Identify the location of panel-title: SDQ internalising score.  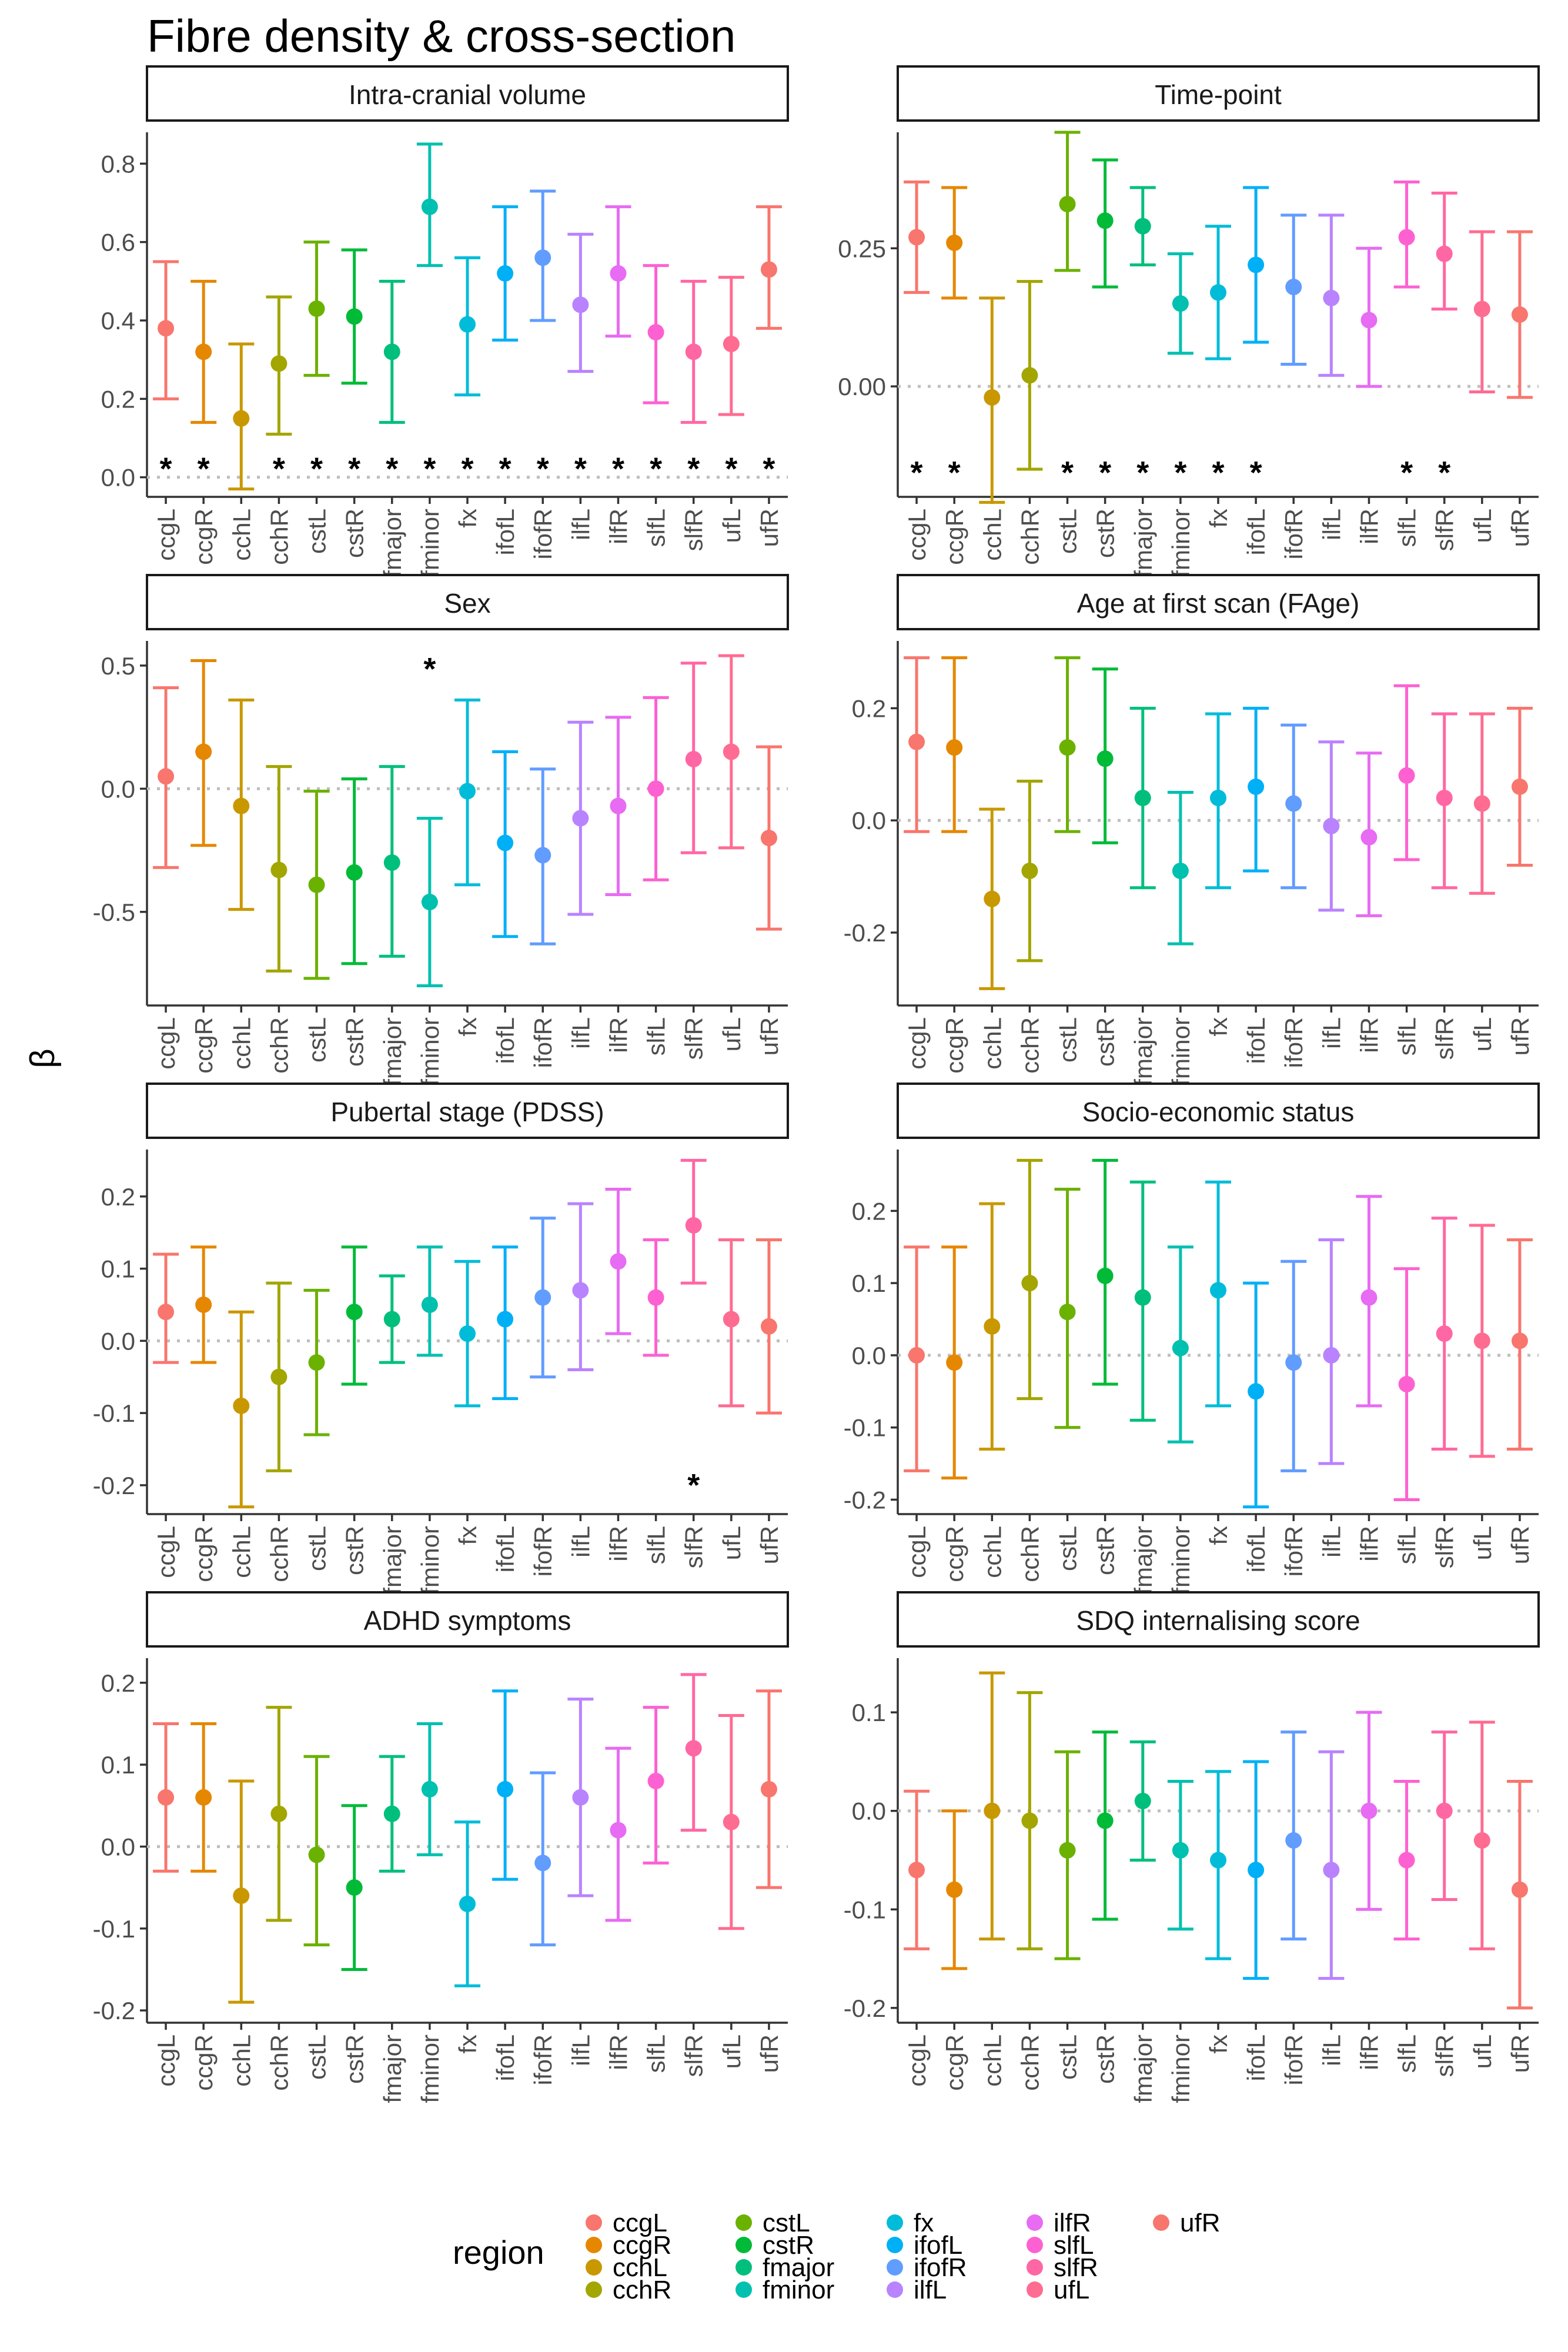
(1218, 1620).